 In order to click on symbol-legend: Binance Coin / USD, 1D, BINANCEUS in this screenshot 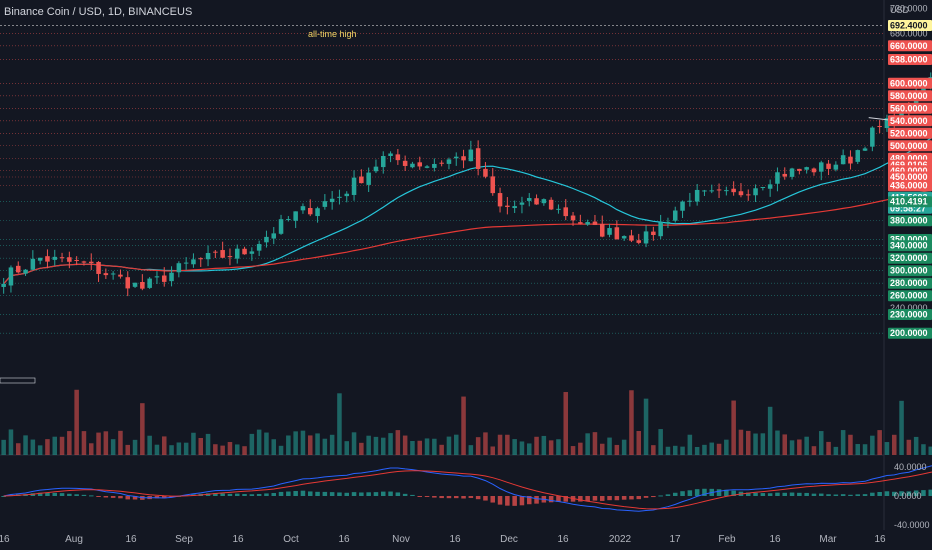, I will do `click(98, 12)`.